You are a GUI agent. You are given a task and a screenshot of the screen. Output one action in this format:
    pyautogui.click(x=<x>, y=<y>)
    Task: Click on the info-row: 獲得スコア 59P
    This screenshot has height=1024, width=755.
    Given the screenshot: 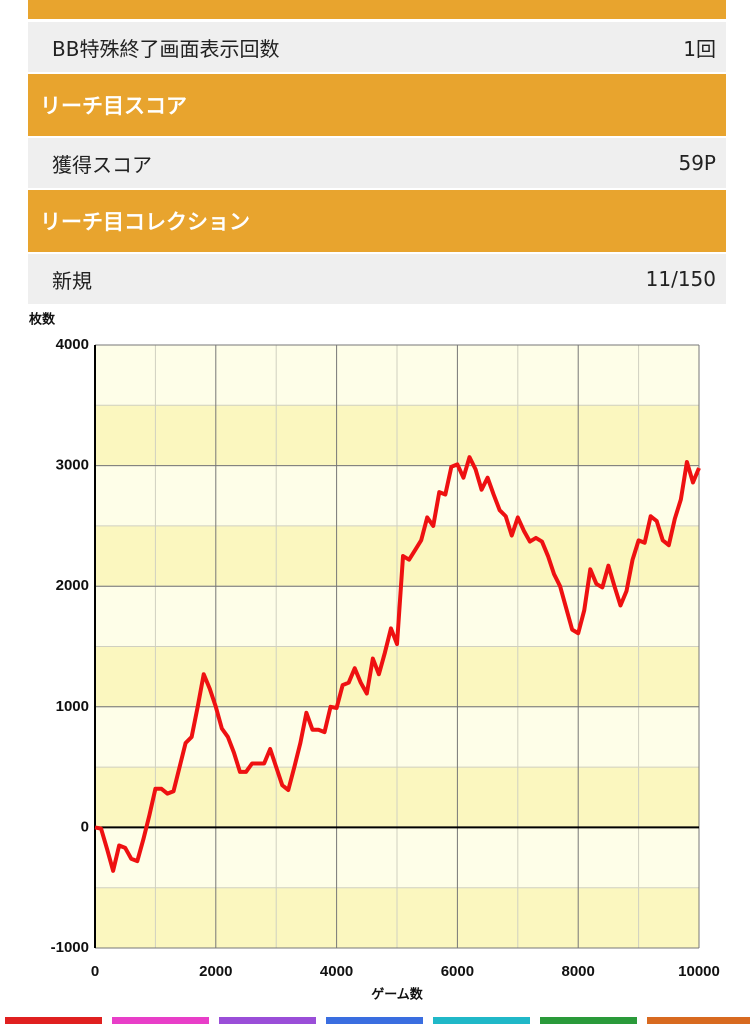 What is the action you would take?
    pyautogui.click(x=377, y=163)
    